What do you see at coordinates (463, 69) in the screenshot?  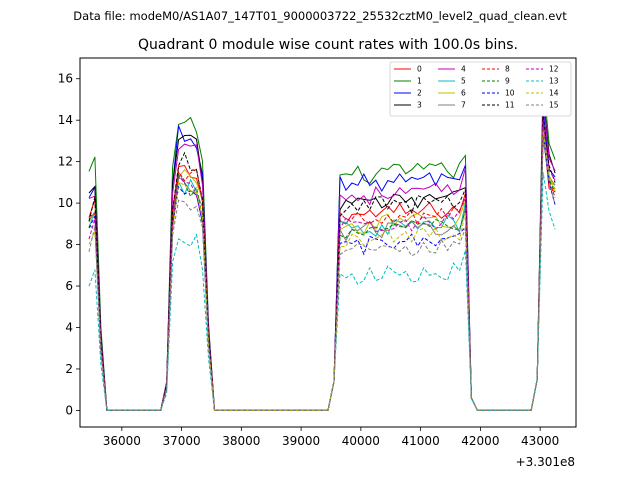 I see `legend-label-4: 4` at bounding box center [463, 69].